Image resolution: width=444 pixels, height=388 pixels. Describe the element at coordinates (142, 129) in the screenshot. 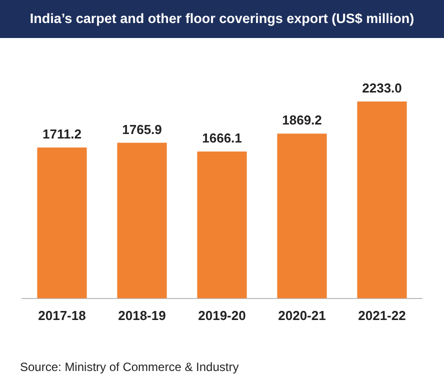

I see `data-label: 1765.9` at that location.